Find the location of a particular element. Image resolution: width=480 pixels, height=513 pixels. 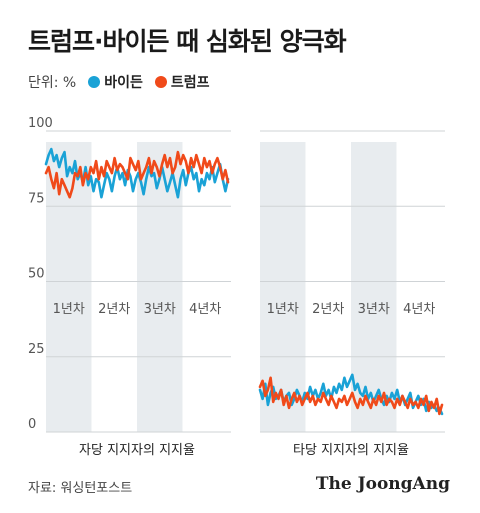

legend-item-trump: 트럼프 is located at coordinates (182, 82).